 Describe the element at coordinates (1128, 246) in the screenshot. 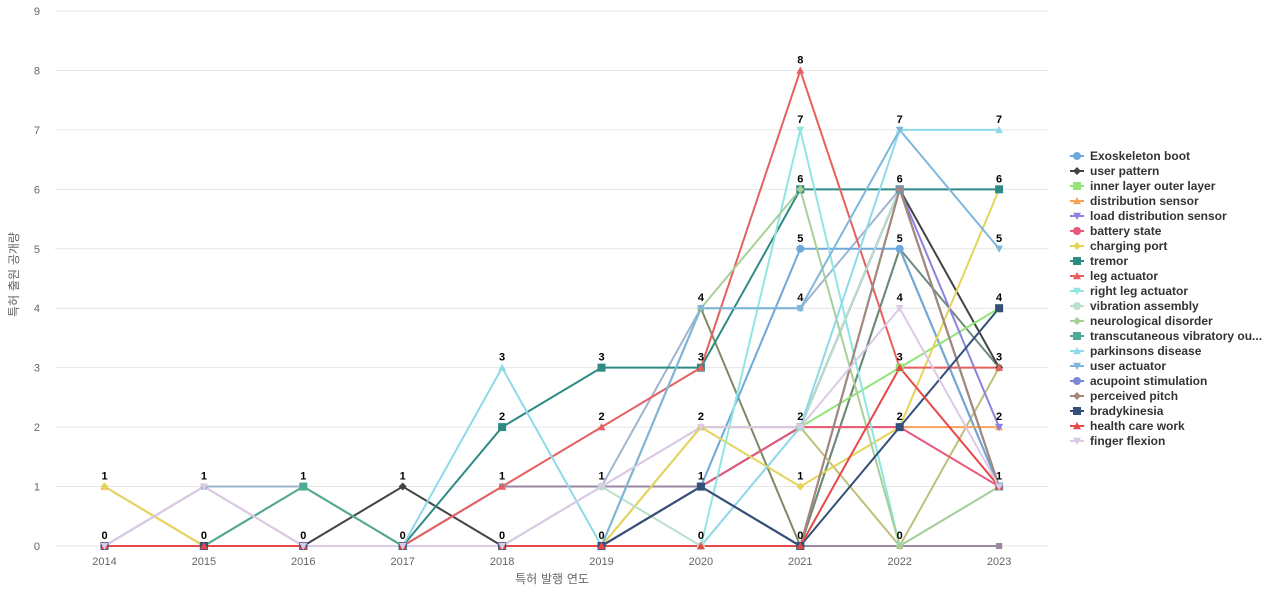

I see `legend-label: charging port` at that location.